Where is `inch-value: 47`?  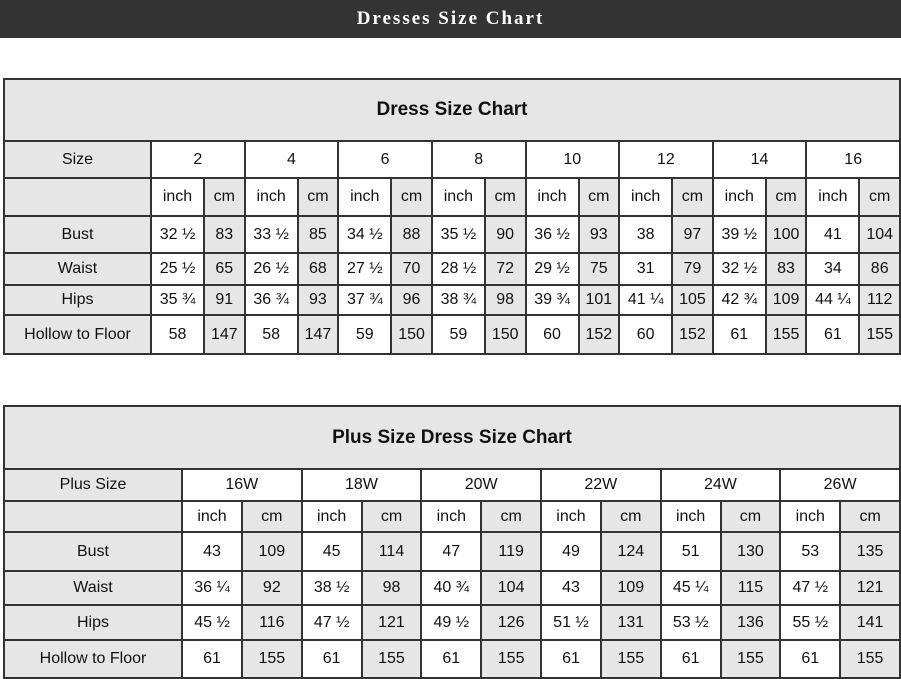
inch-value: 47 is located at coordinates (451, 551).